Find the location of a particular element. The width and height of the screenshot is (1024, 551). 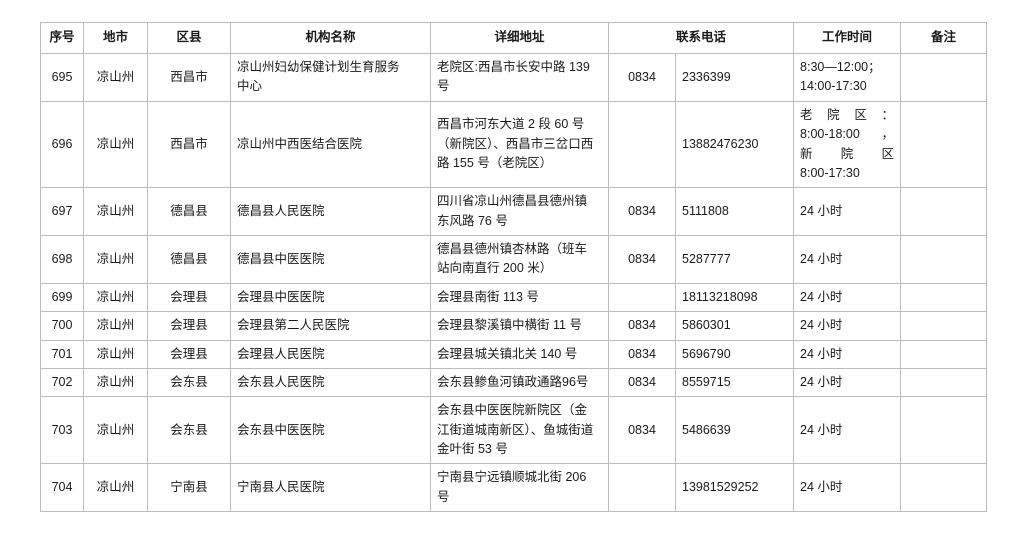

cell-address-line: 德昌县德州镇杏林路（班车 is located at coordinates (512, 249).